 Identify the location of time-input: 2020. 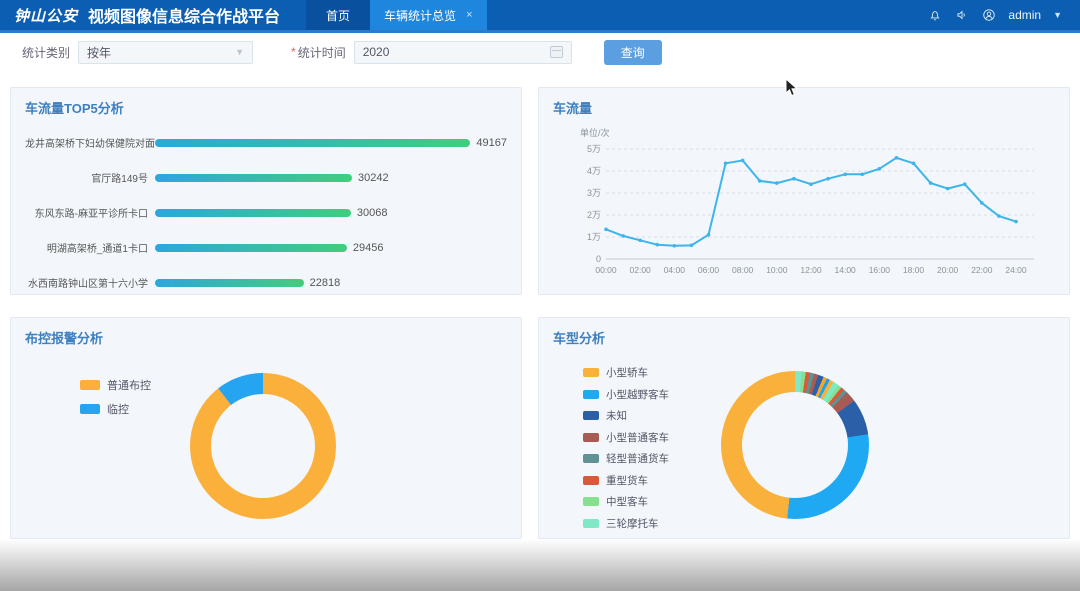
(462, 52).